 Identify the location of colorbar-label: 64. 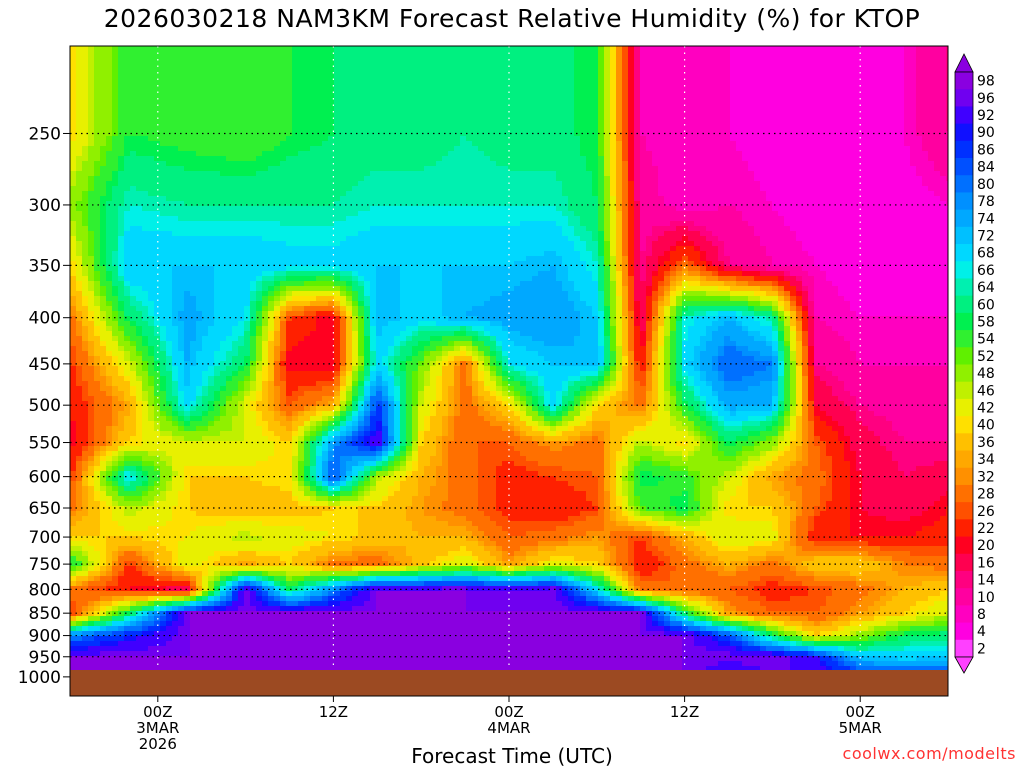
(986, 288).